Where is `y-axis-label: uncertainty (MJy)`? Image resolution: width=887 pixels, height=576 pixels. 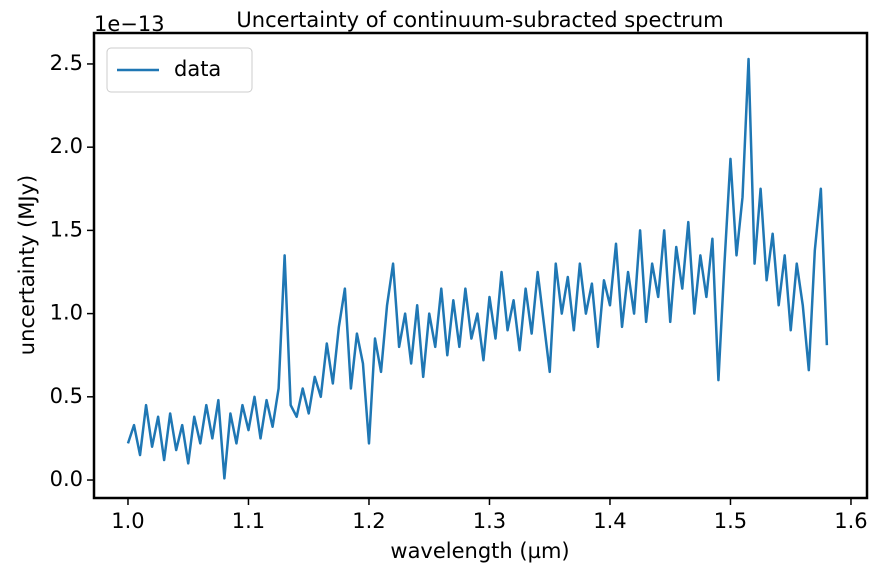
y-axis-label: uncertainty (MJy) is located at coordinates (27, 265).